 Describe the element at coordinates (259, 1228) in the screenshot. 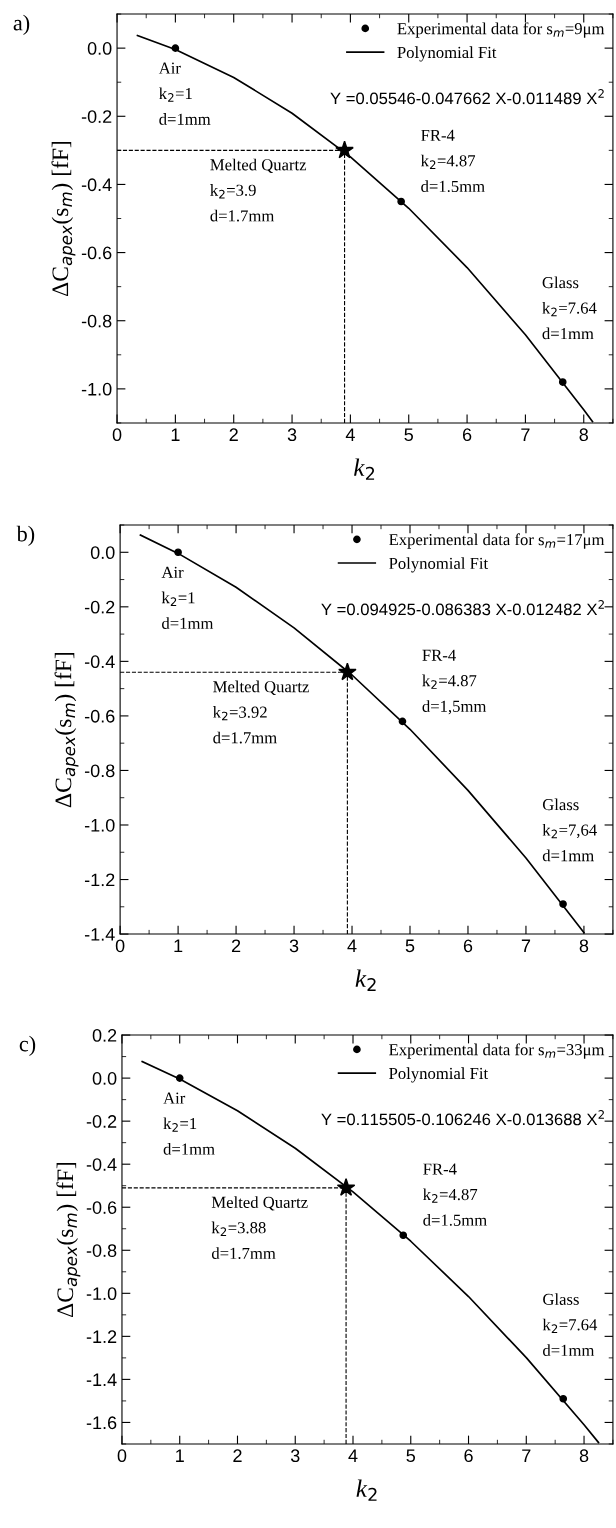

I see `annotation: Melted Quartz k$_{2}$=3.88 d=1.7mm` at that location.